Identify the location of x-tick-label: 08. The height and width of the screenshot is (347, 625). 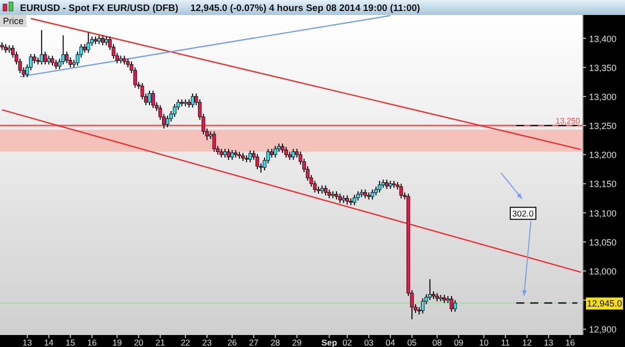
(437, 342).